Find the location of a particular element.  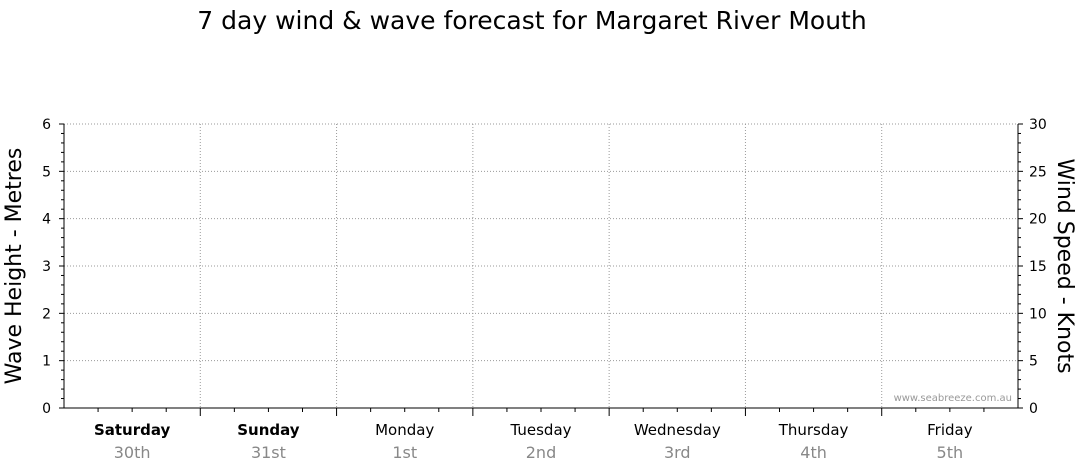

right-axis-title: Wind Speed - Knots is located at coordinates (1064, 265).